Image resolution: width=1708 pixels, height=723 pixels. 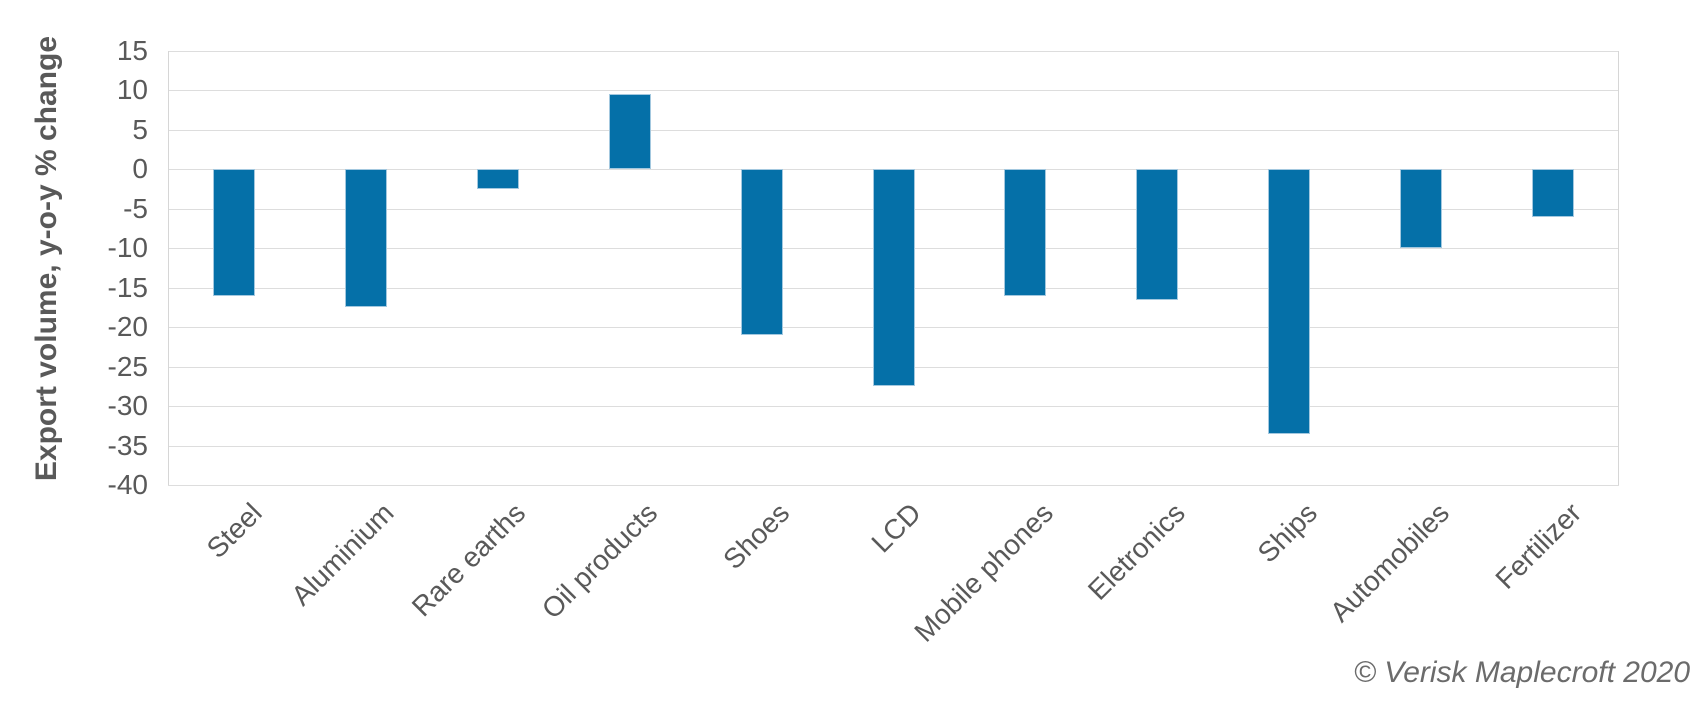 What do you see at coordinates (132, 50) in the screenshot?
I see `y-tick-label-15: 15` at bounding box center [132, 50].